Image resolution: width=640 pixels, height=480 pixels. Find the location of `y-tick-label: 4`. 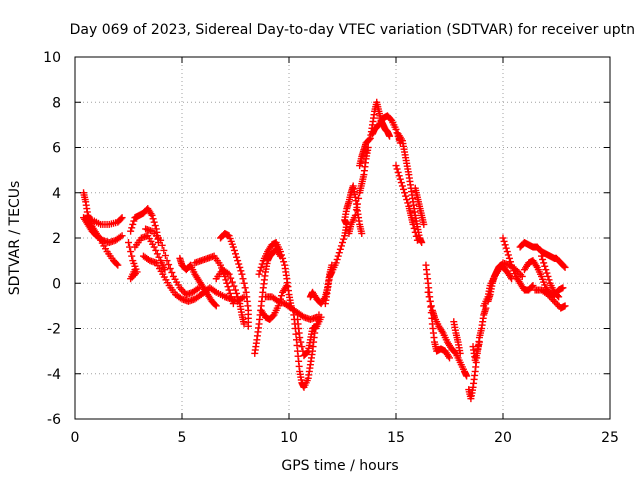

y-tick-label: 4 is located at coordinates (56, 194).